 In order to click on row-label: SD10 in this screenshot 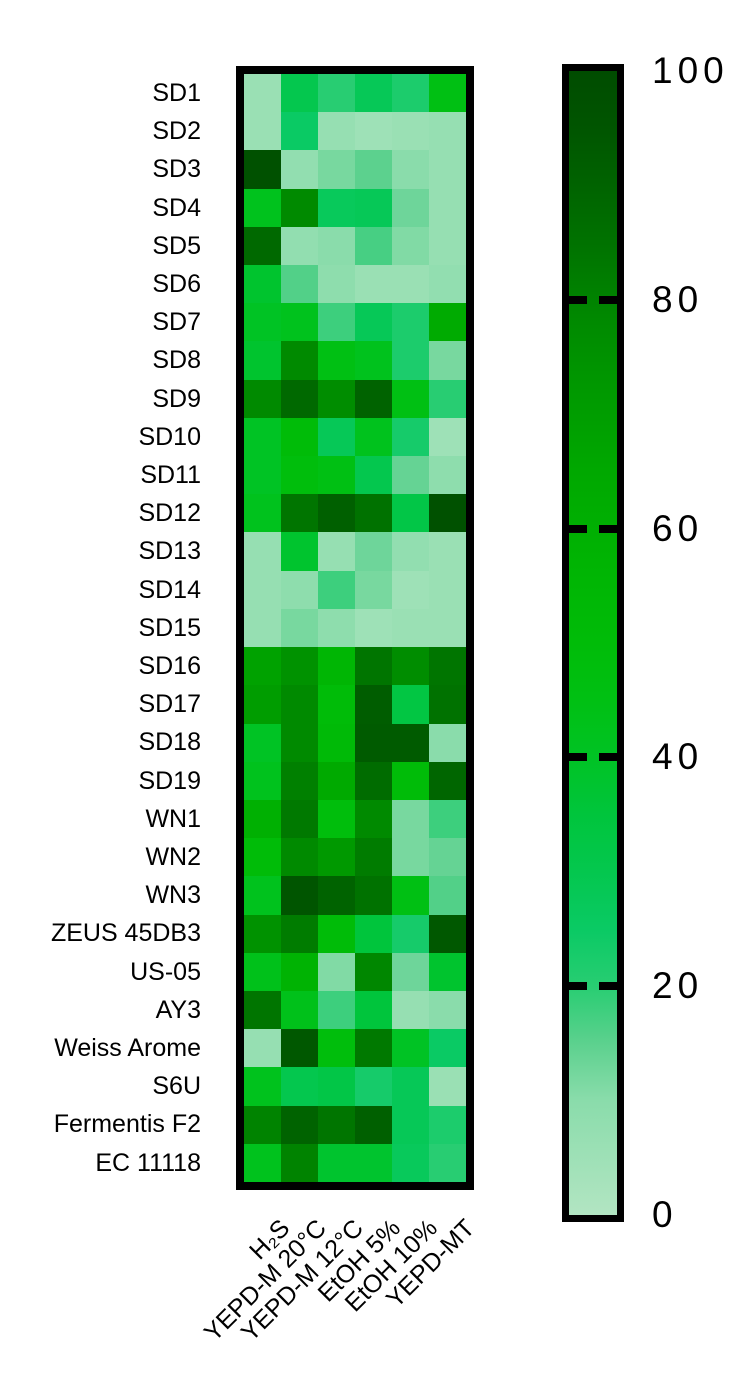, I will do `click(169, 436)`.